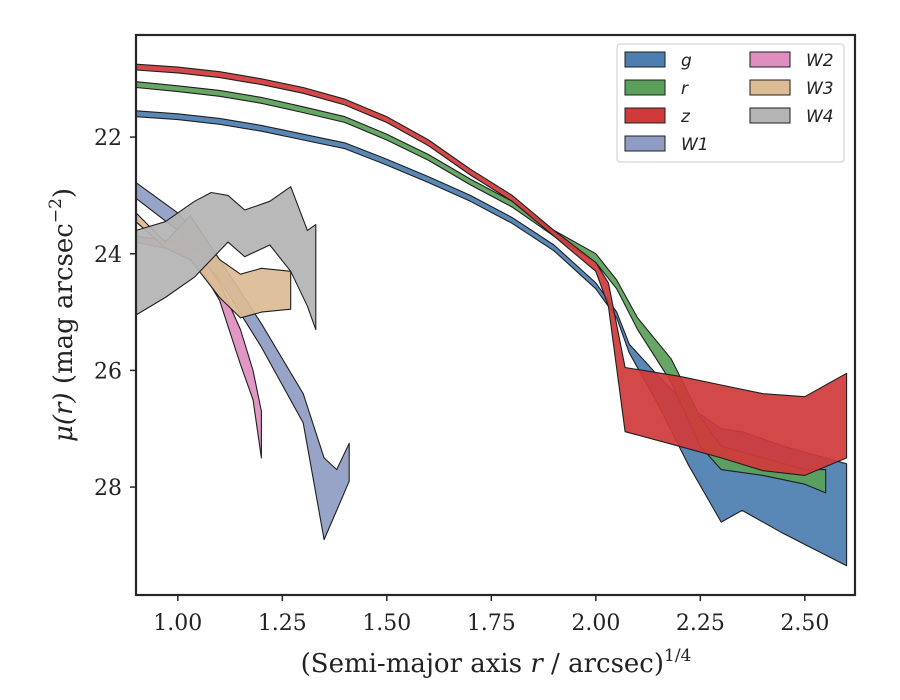  I want to click on x-axis-ticks: 1.00 1.25 1.50 1.75 2.00 2.25 2.50, so click(491, 615).